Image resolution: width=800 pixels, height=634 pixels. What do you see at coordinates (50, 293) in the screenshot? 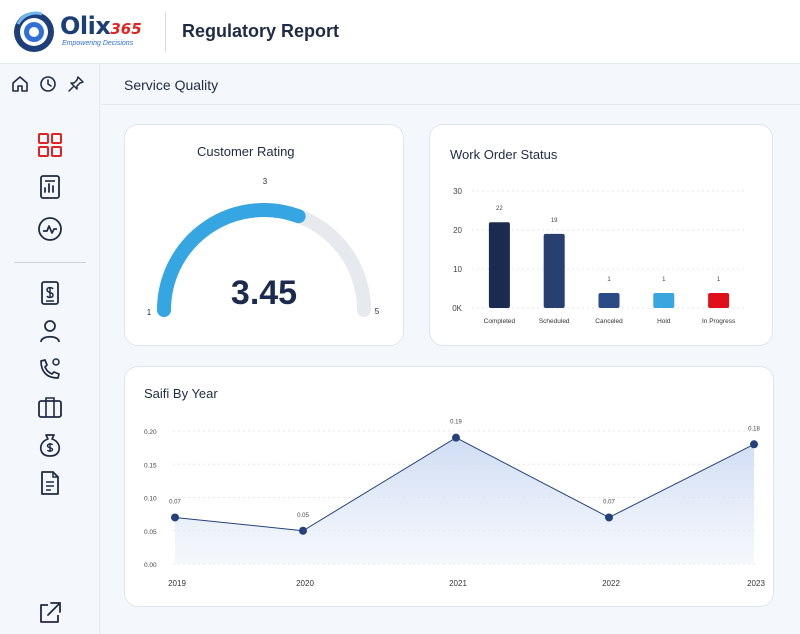
I see `invoice-icon` at bounding box center [50, 293].